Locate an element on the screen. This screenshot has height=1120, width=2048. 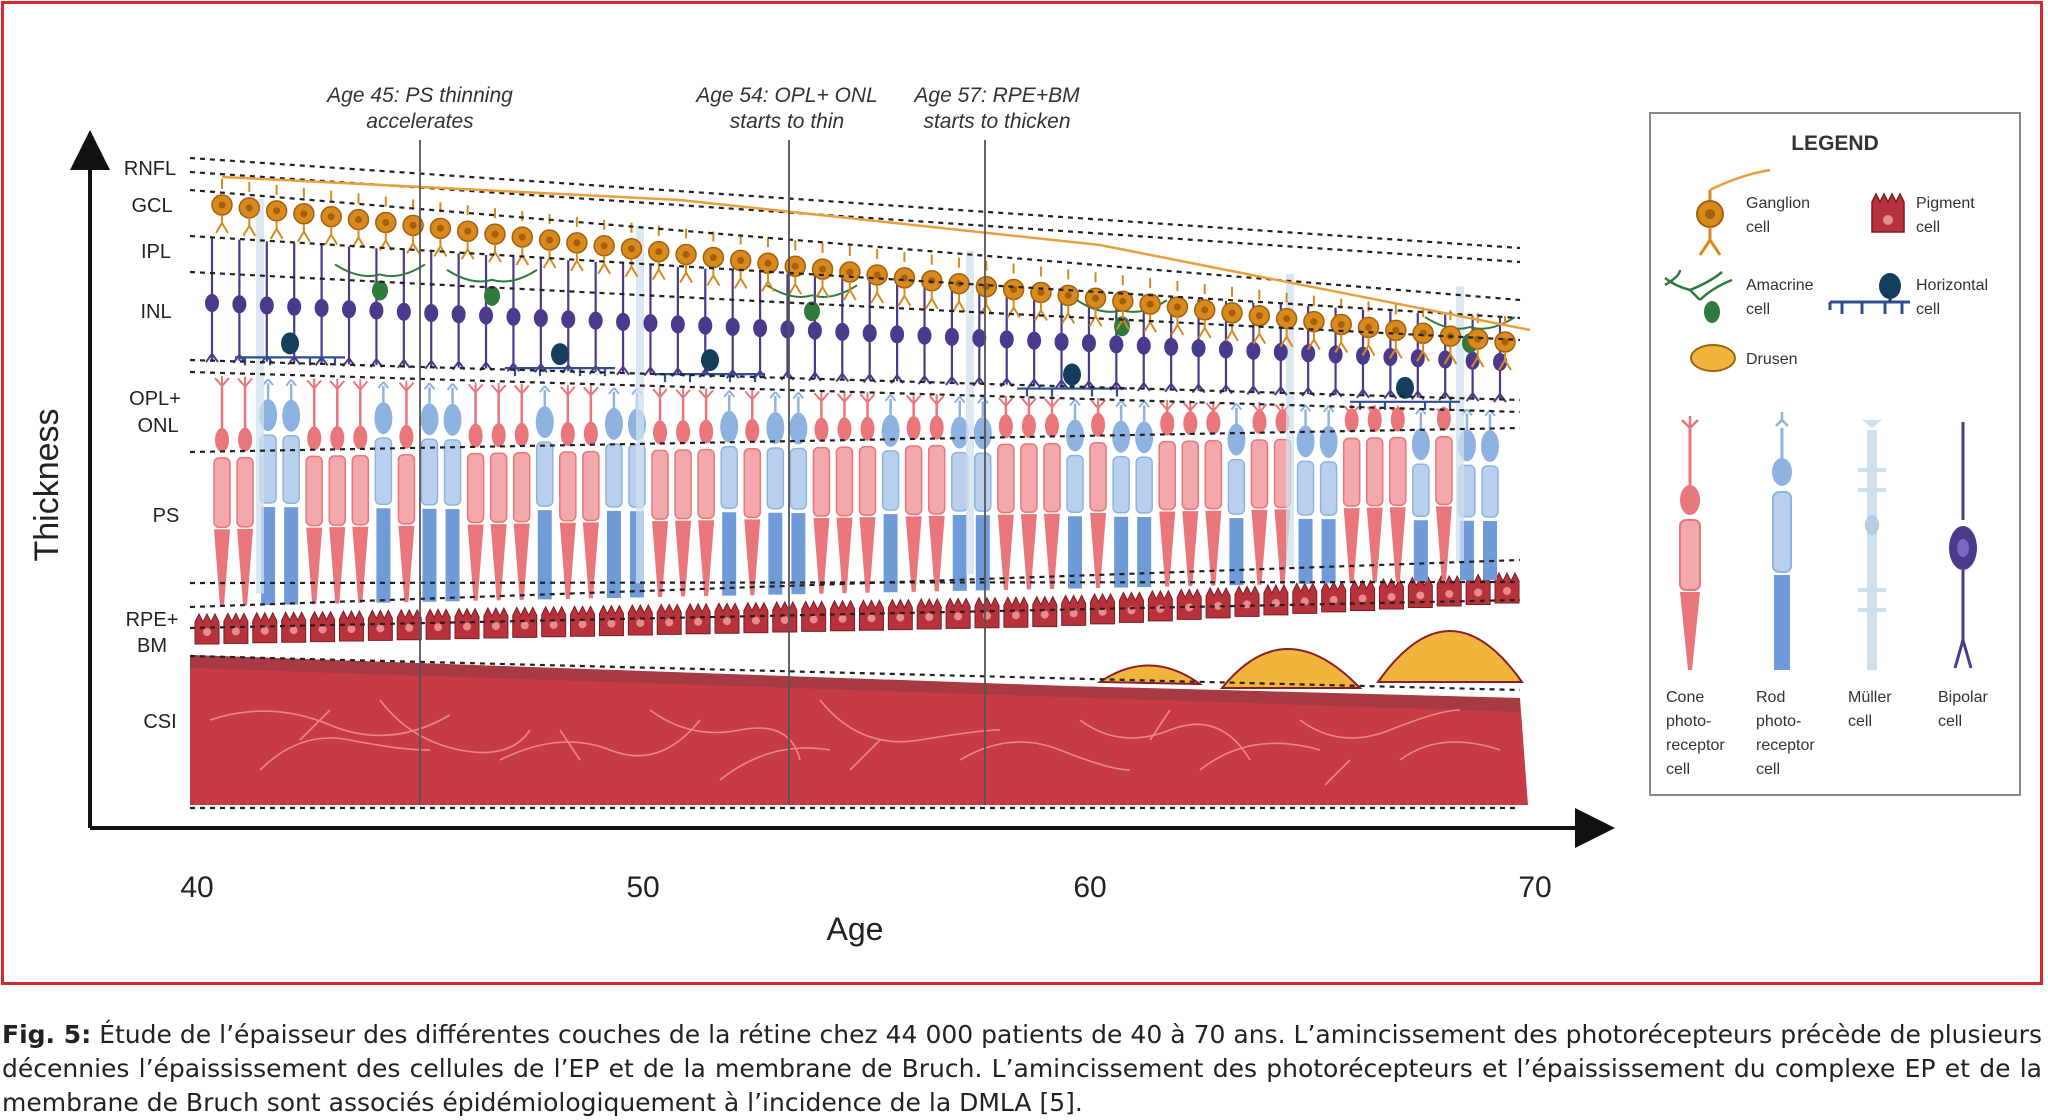
rnfl-fiber is located at coordinates (876, 253).